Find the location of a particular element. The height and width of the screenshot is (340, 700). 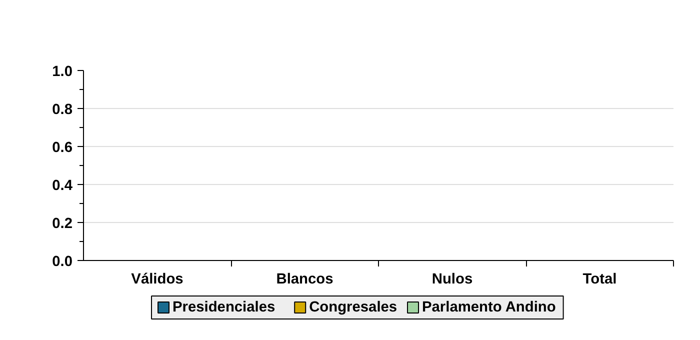

y-tick-label: 0.0 is located at coordinates (62, 262).